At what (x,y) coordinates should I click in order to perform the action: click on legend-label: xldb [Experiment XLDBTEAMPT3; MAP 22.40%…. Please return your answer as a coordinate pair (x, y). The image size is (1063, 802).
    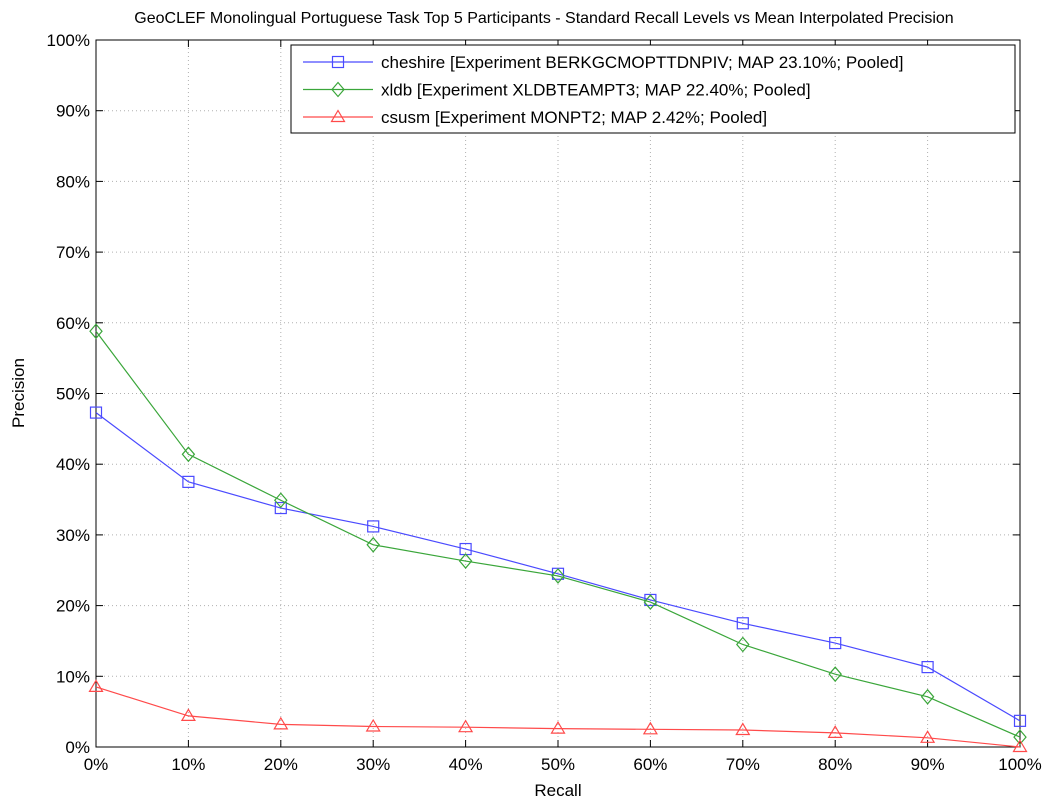
    Looking at the image, I should click on (596, 90).